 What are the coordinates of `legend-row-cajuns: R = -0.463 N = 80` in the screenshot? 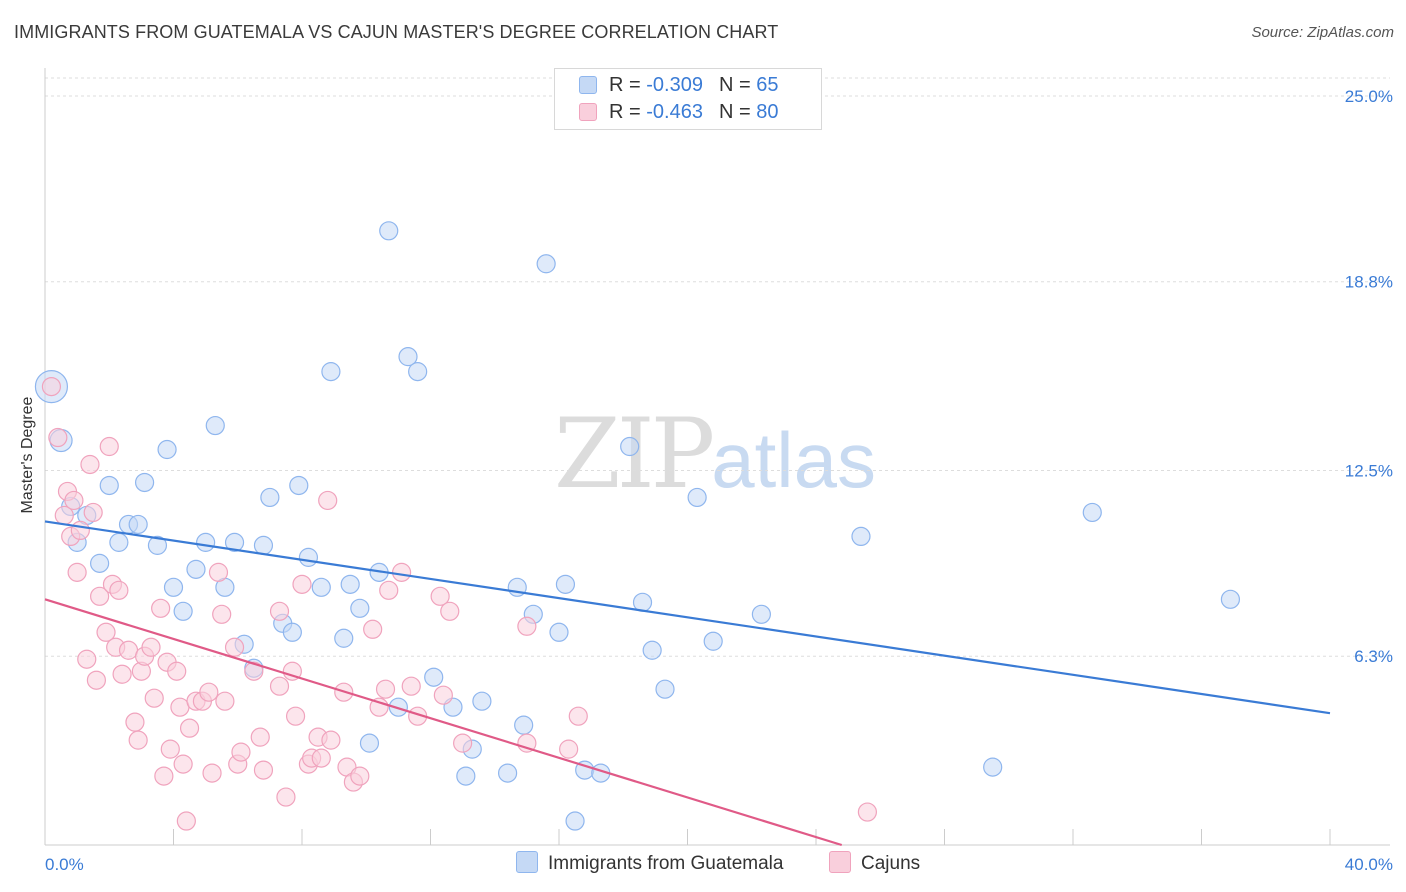 It's located at (678, 113).